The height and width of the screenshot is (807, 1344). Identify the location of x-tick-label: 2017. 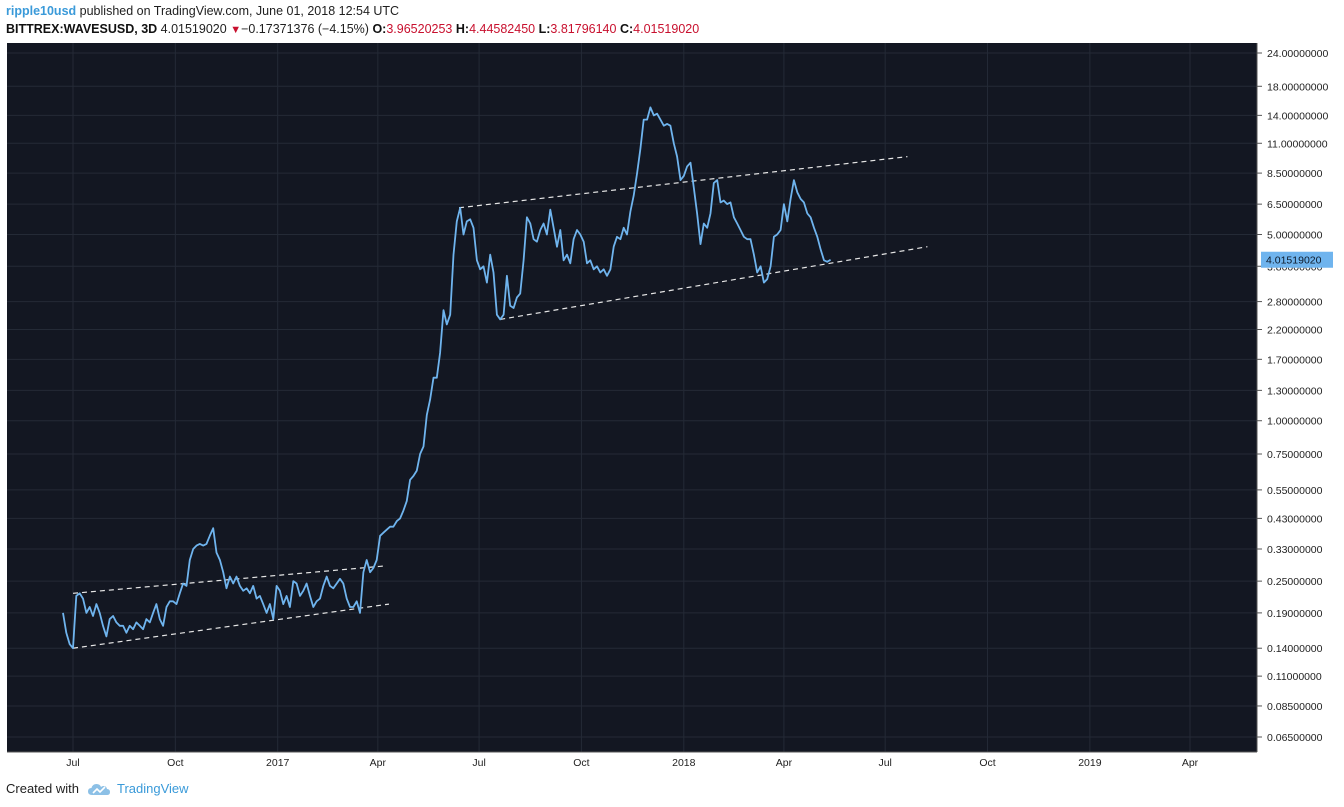
(278, 763).